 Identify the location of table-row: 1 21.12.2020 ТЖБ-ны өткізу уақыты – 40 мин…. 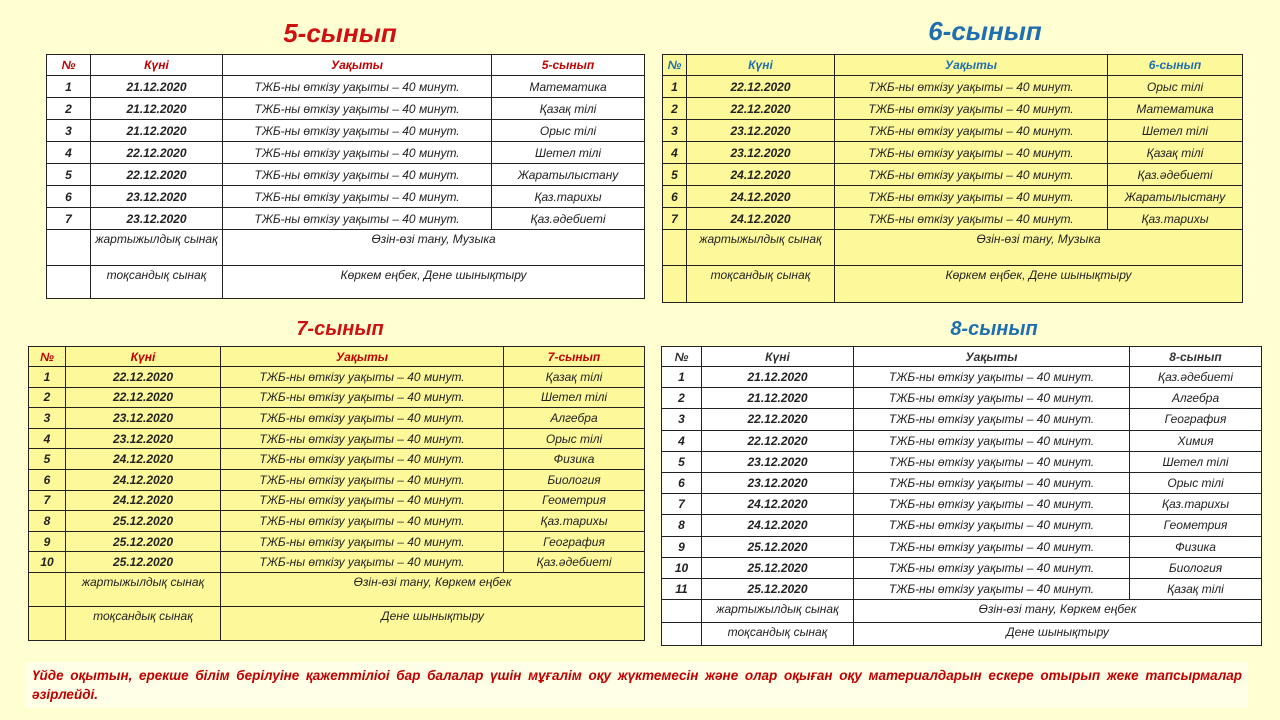
(345, 86).